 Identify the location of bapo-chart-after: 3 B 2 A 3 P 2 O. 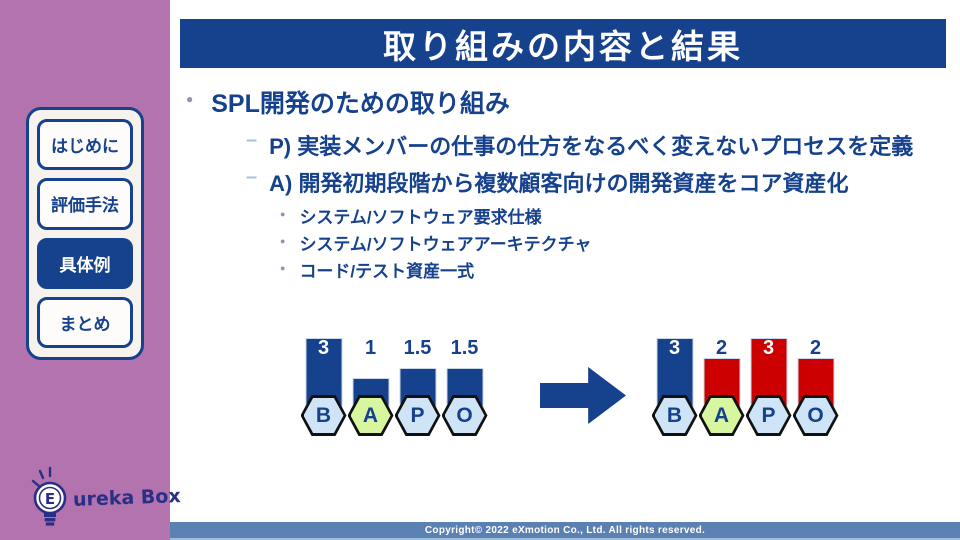
(745, 385).